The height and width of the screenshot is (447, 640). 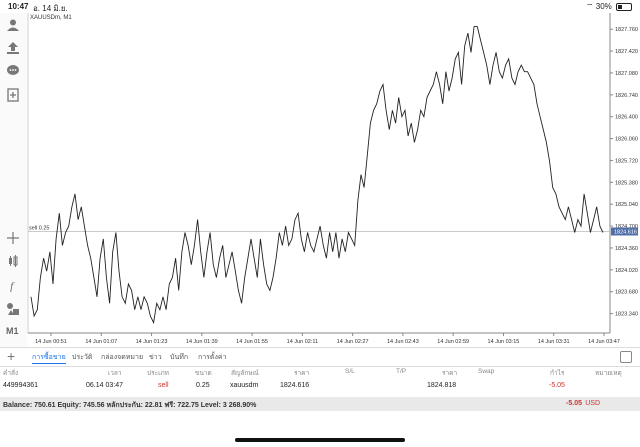 What do you see at coordinates (49, 358) in the screenshot?
I see `tab-trade: การซื้อขาย` at bounding box center [49, 358].